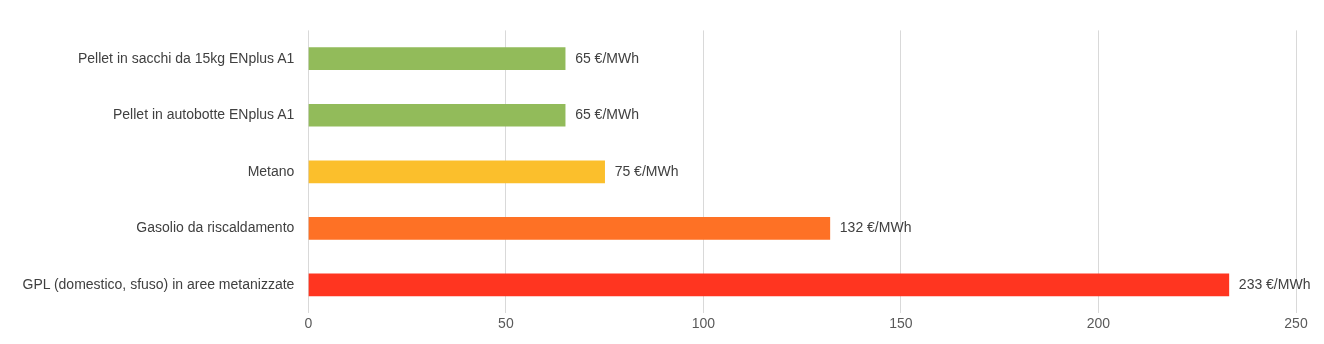 The height and width of the screenshot is (344, 1324). What do you see at coordinates (186, 57) in the screenshot?
I see `y-tick-label: Pellet in sacchi da 15kg ENplus A1` at bounding box center [186, 57].